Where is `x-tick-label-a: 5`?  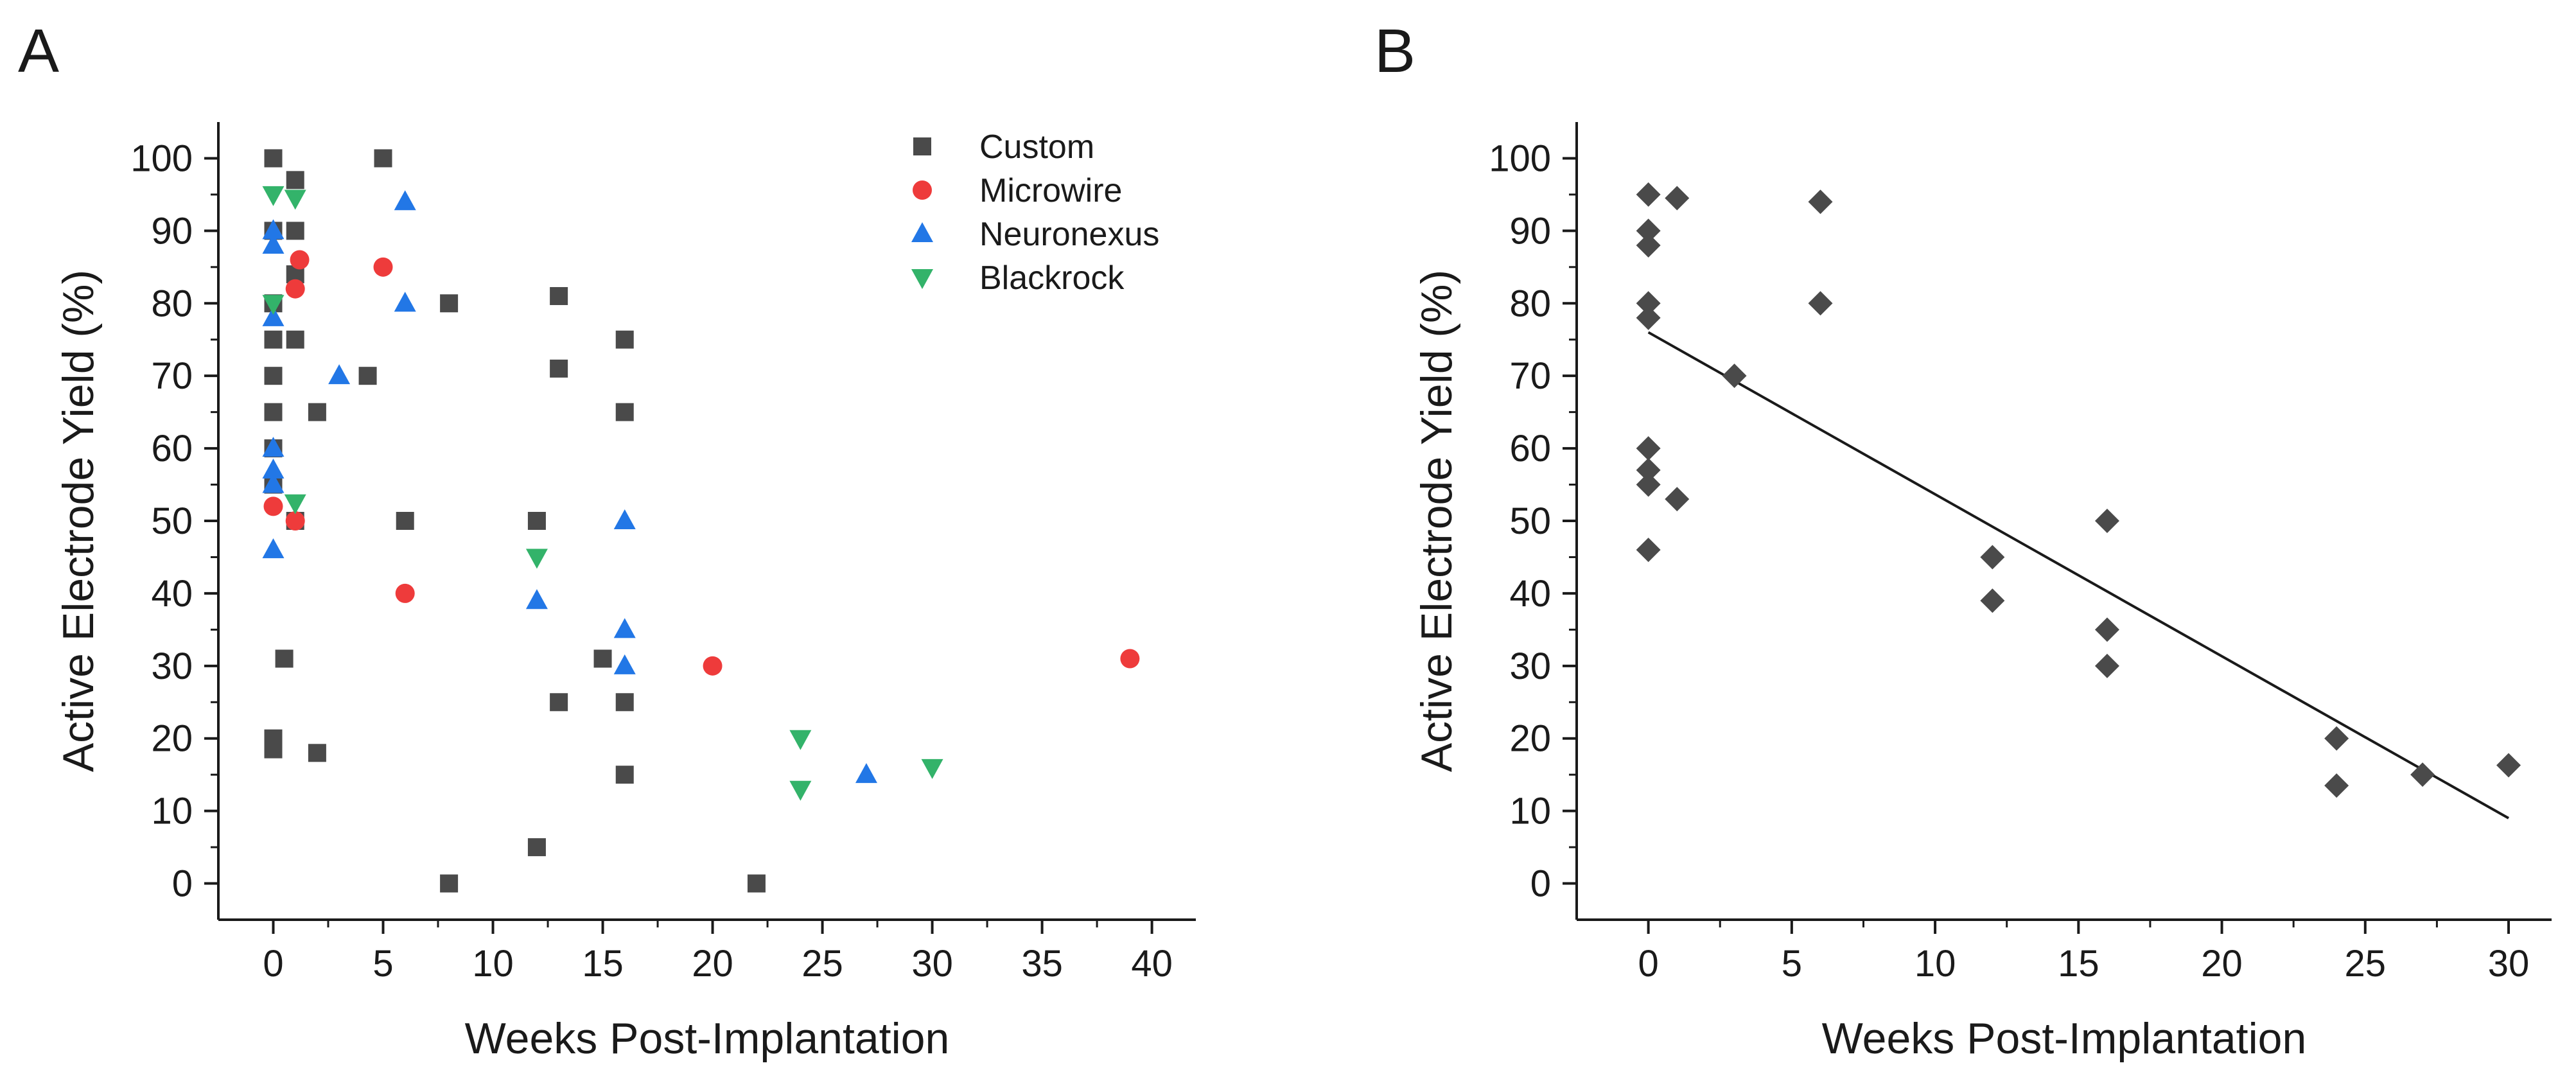 x-tick-label-a: 5 is located at coordinates (383, 964).